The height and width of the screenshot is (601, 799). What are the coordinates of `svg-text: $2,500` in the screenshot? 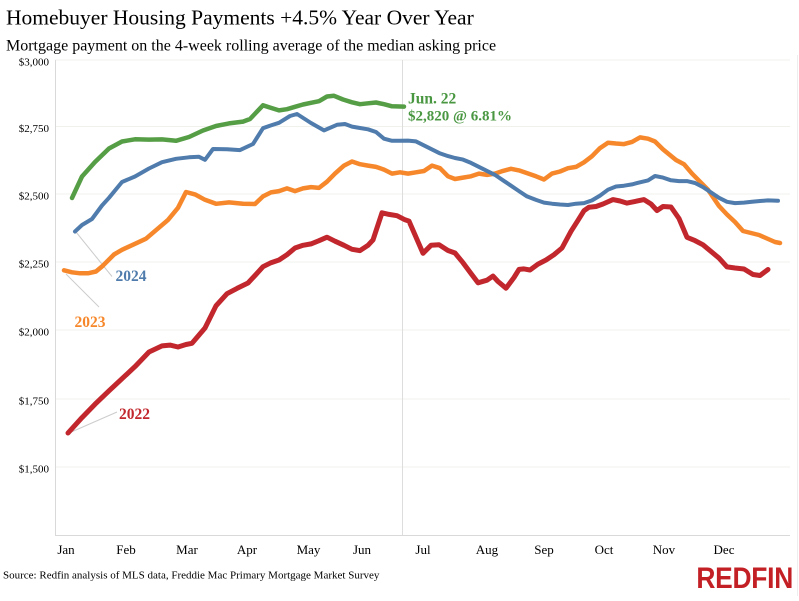 It's located at (34, 197).